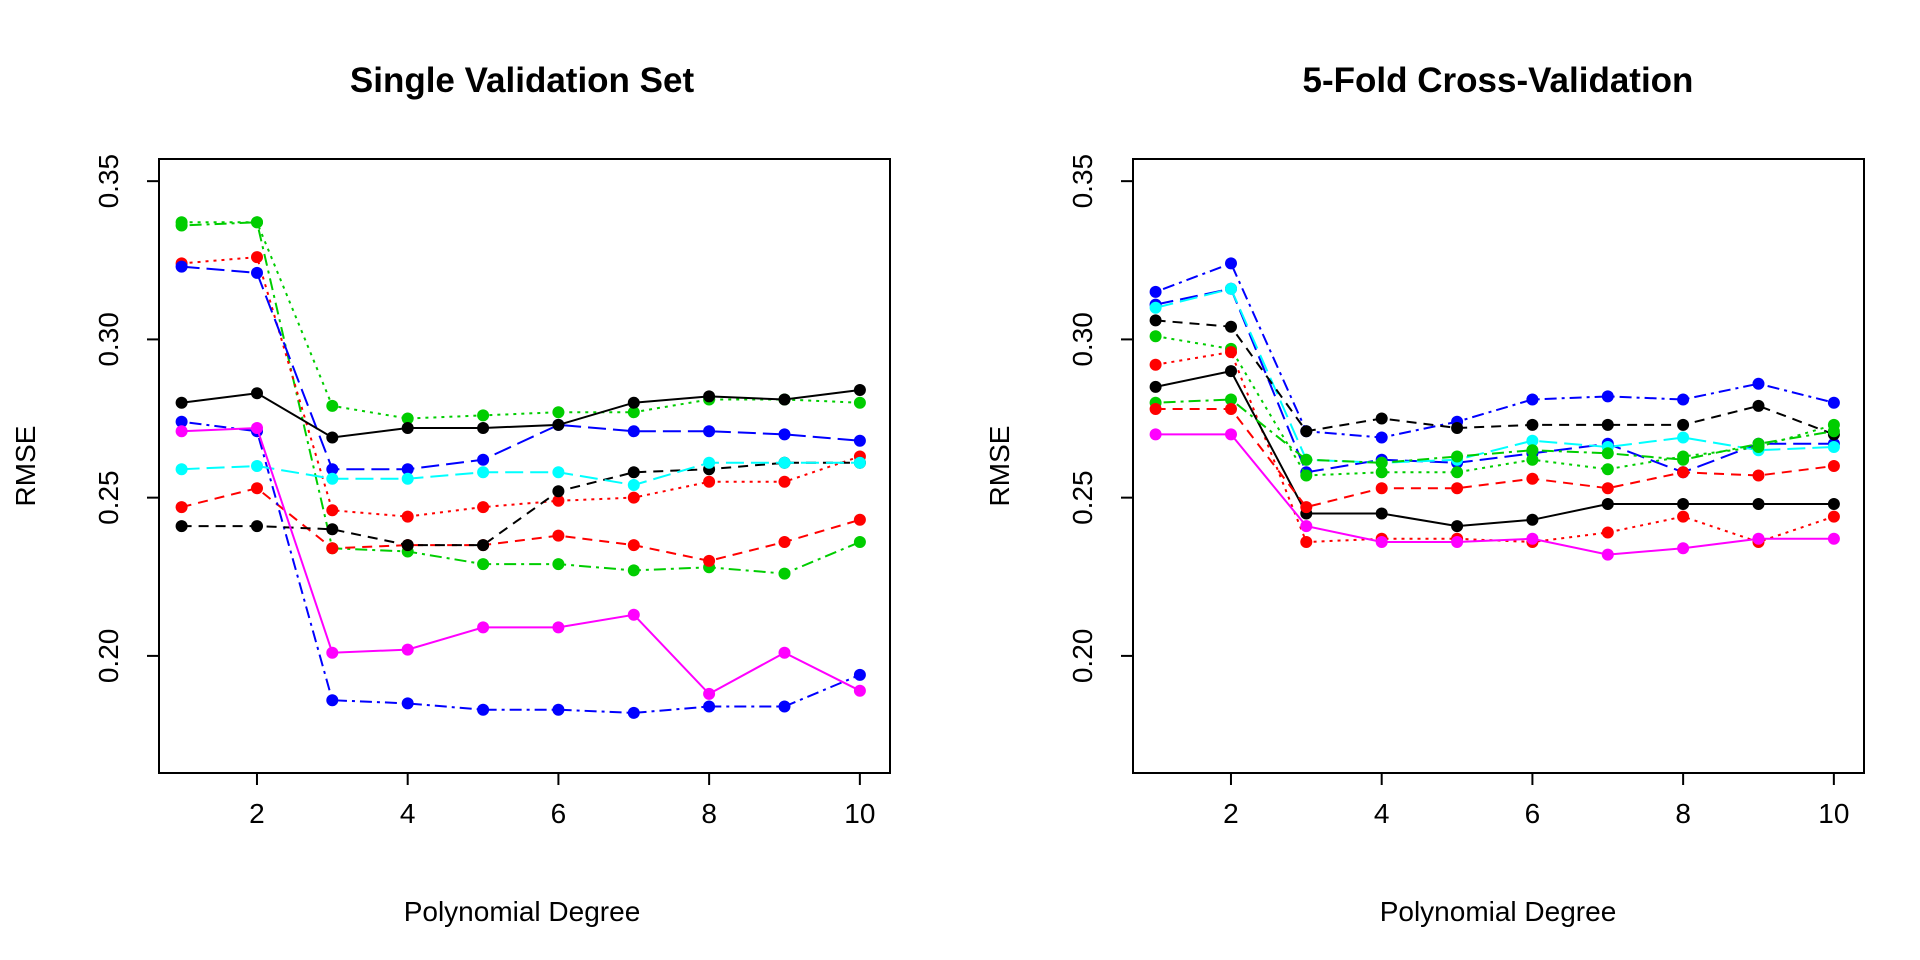  What do you see at coordinates (126, 418) in the screenshot?
I see `y-axis: 0.20 0.25 0.30 0.35` at bounding box center [126, 418].